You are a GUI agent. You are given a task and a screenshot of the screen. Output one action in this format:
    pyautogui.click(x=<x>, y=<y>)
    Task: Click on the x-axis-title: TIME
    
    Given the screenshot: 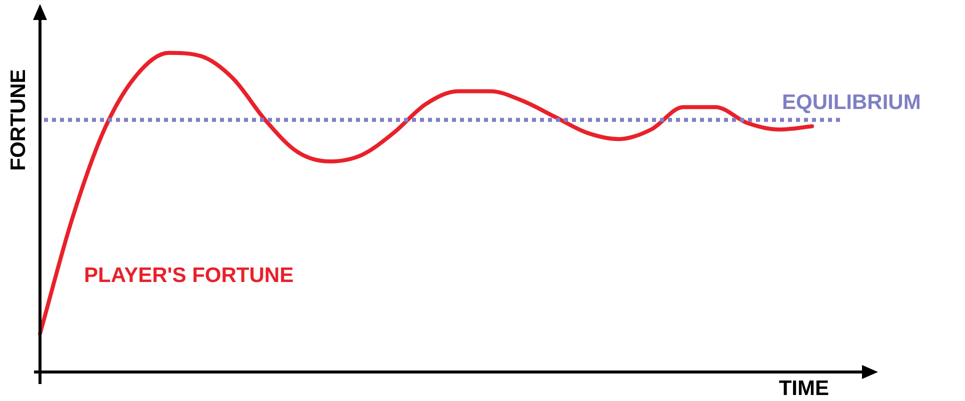 What is the action you would take?
    pyautogui.click(x=803, y=388)
    